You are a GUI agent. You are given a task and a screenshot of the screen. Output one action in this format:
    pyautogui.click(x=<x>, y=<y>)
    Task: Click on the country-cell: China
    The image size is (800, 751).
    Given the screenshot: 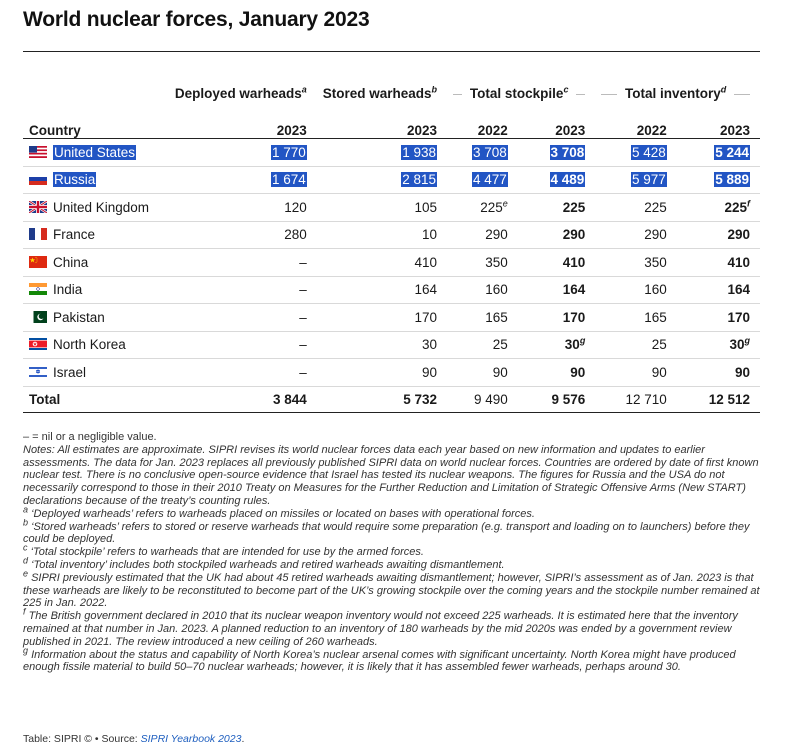 What is the action you would take?
    pyautogui.click(x=96, y=262)
    